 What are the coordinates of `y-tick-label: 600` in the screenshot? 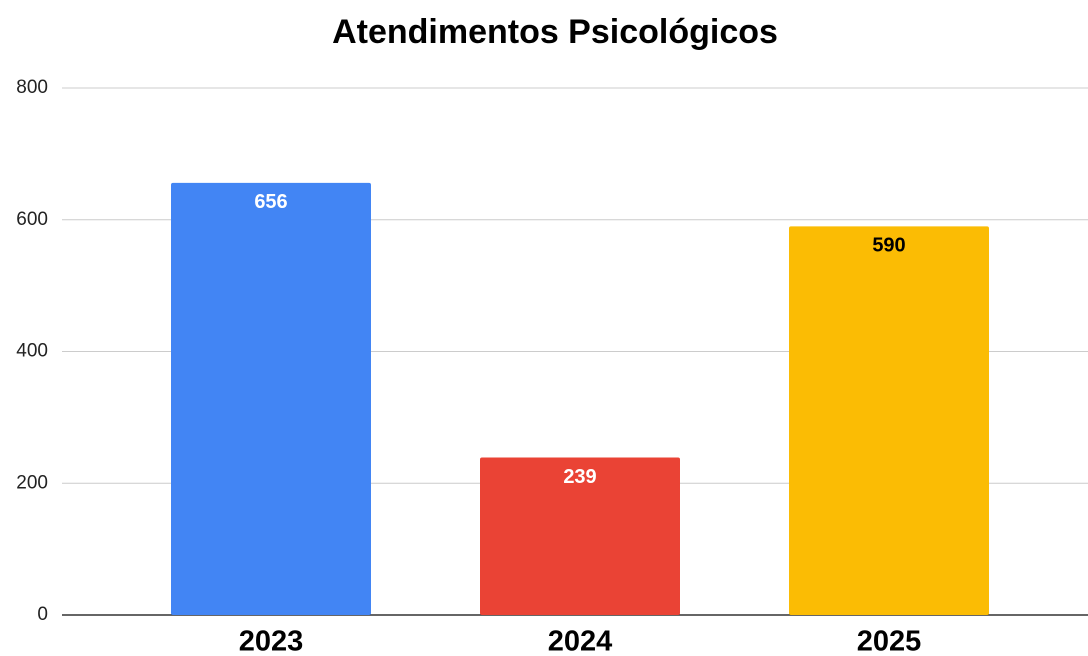 It's located at (32, 219).